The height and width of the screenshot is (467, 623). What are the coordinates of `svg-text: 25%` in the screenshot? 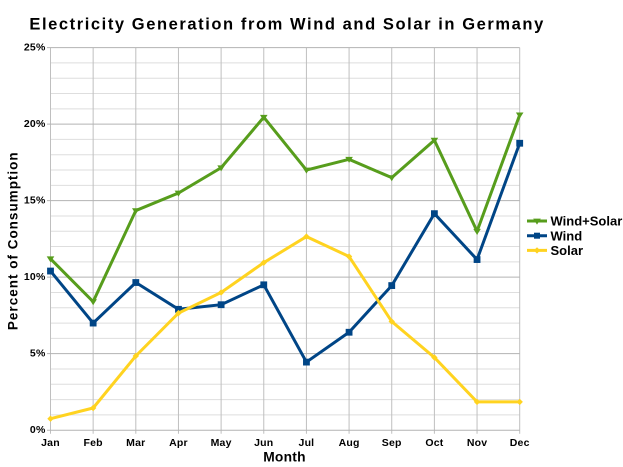 It's located at (35, 48).